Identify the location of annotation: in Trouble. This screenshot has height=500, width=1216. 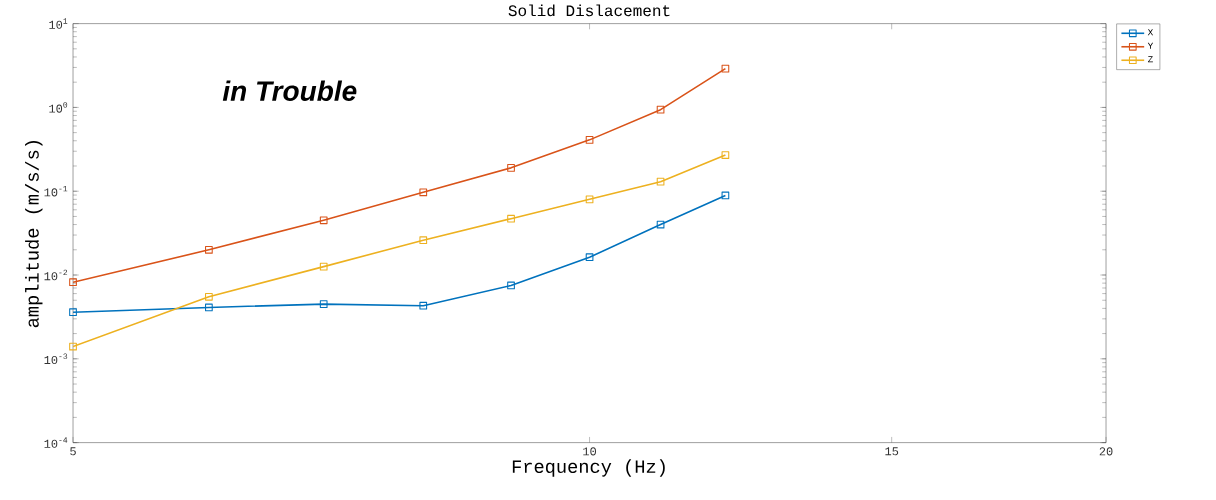
(289, 91).